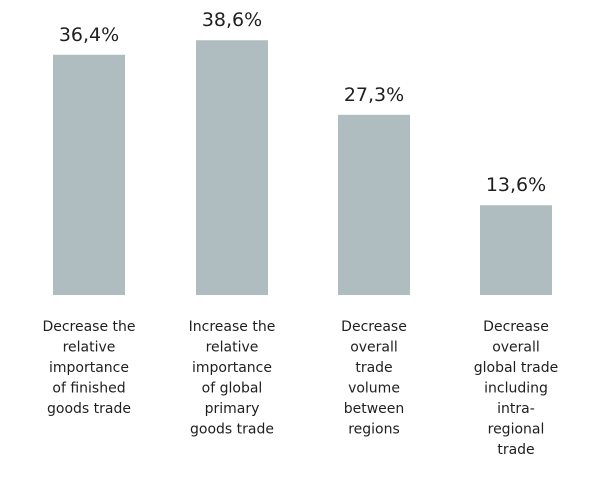  I want to click on value-label-3: 27,3%, so click(374, 95).